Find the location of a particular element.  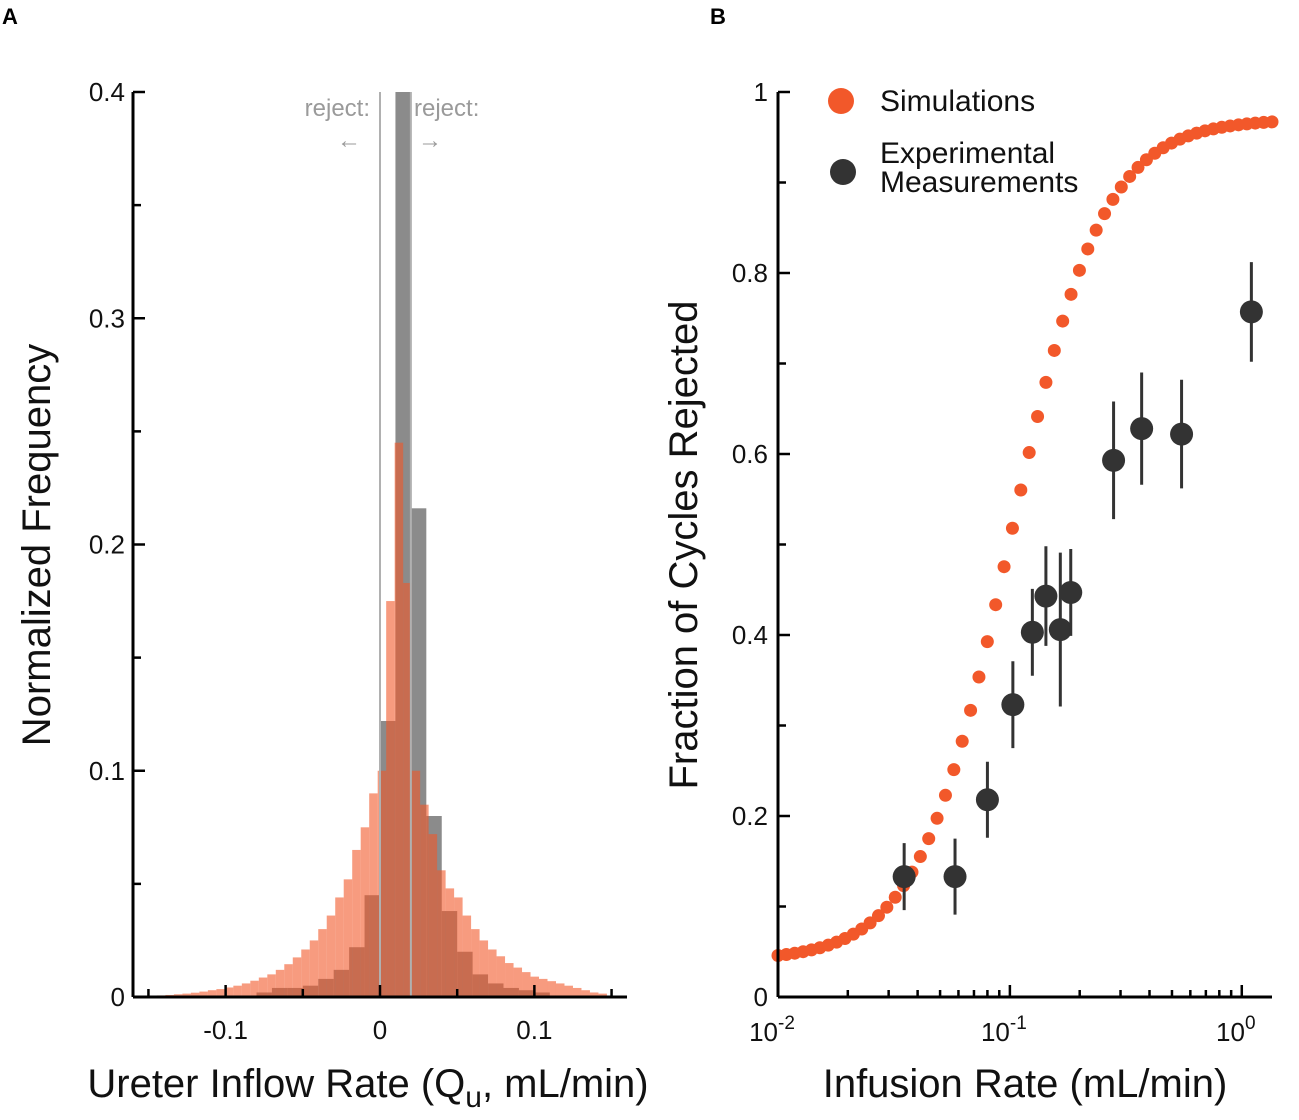

y-tick-label-b: 0.2 is located at coordinates (750, 816).